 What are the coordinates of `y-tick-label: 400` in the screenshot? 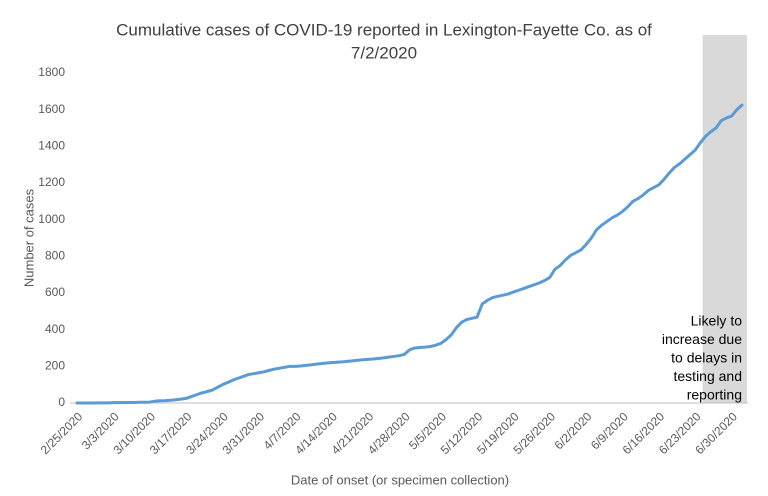 It's located at (55, 329).